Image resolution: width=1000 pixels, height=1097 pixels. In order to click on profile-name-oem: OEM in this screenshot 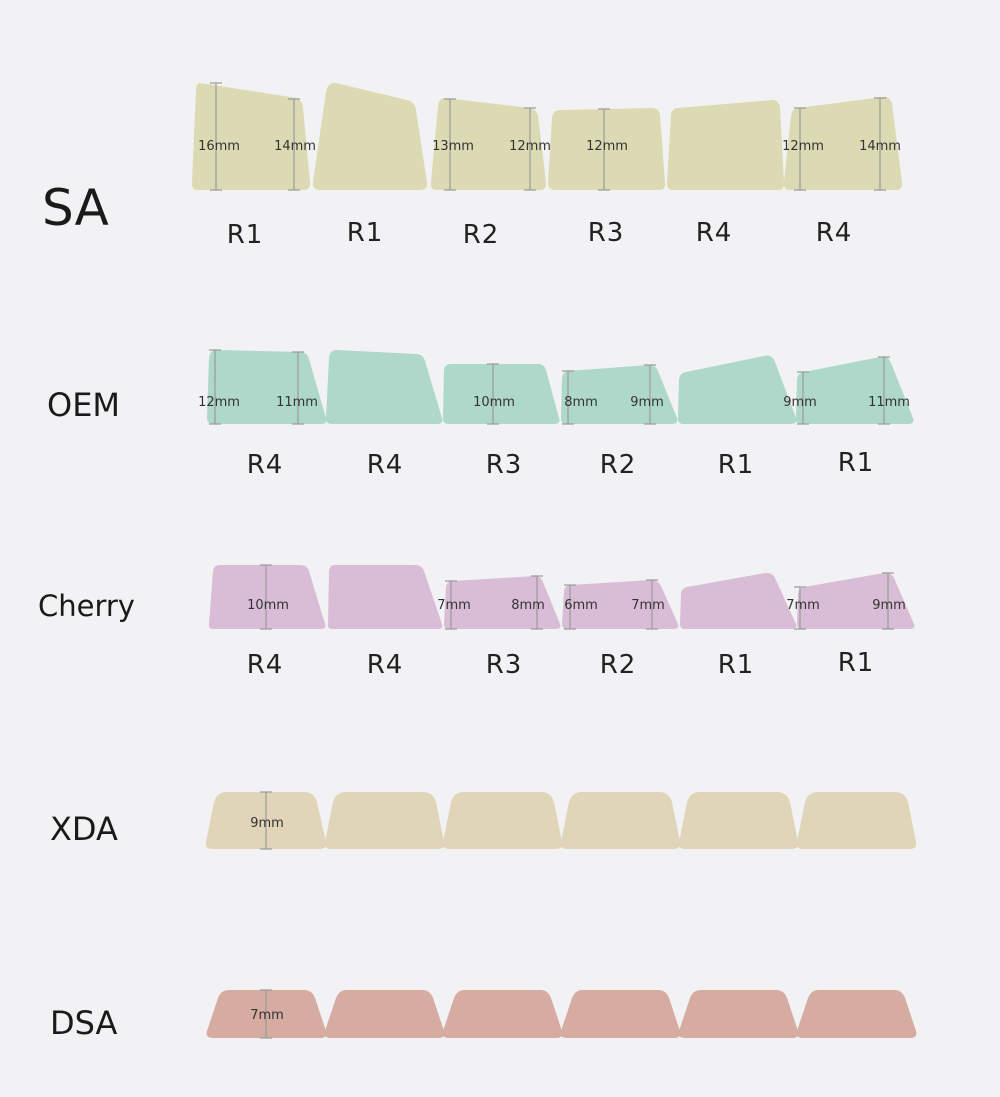, I will do `click(83, 405)`.